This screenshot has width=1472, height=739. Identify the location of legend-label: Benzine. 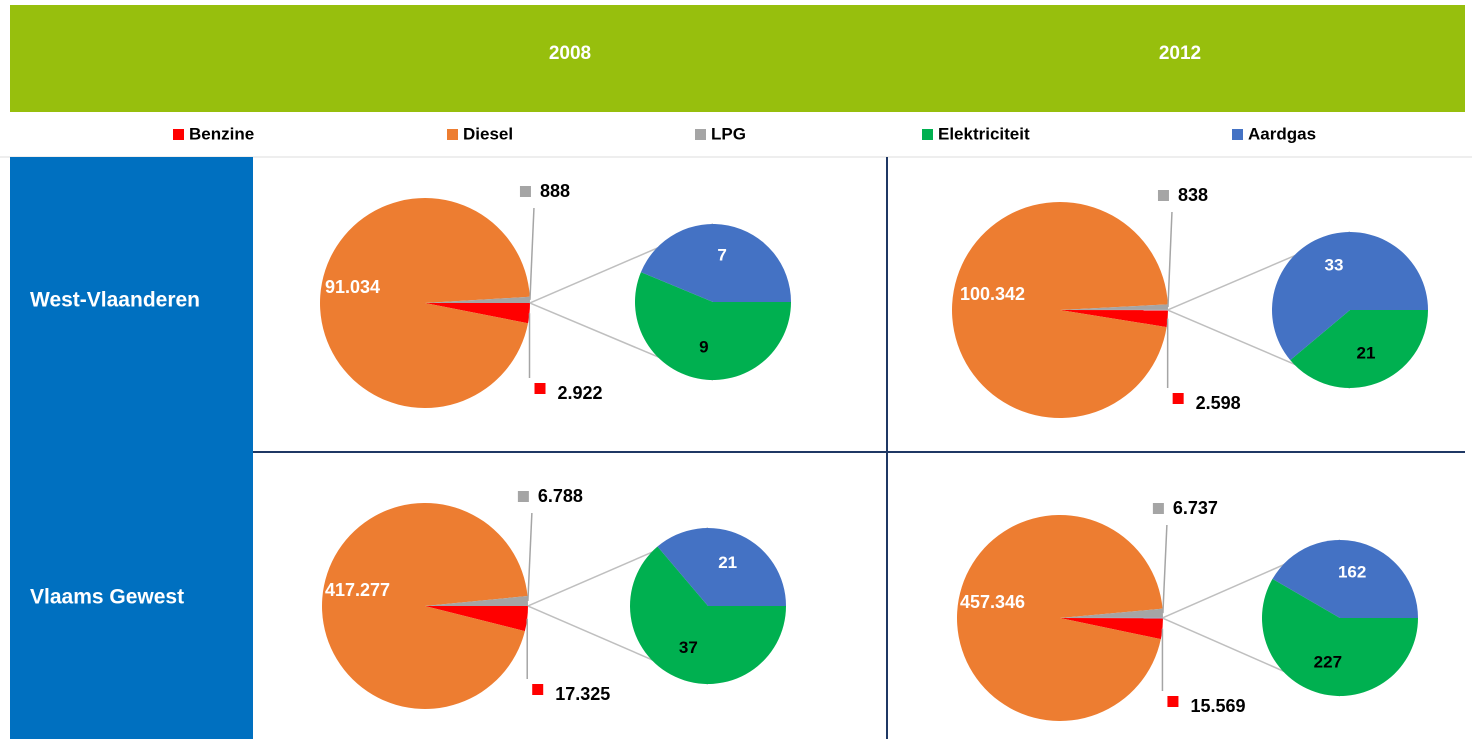
(221, 133).